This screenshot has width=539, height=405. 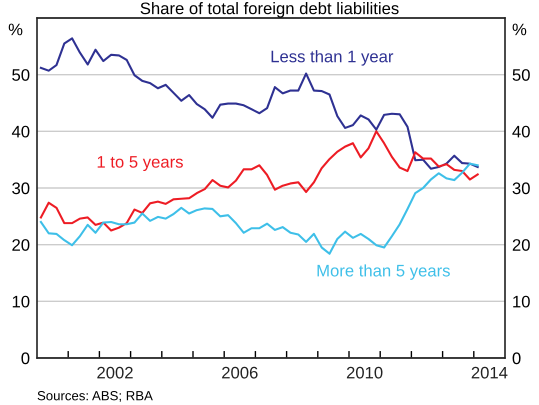 What do you see at coordinates (521, 245) in the screenshot?
I see `y2-tick-label: 20` at bounding box center [521, 245].